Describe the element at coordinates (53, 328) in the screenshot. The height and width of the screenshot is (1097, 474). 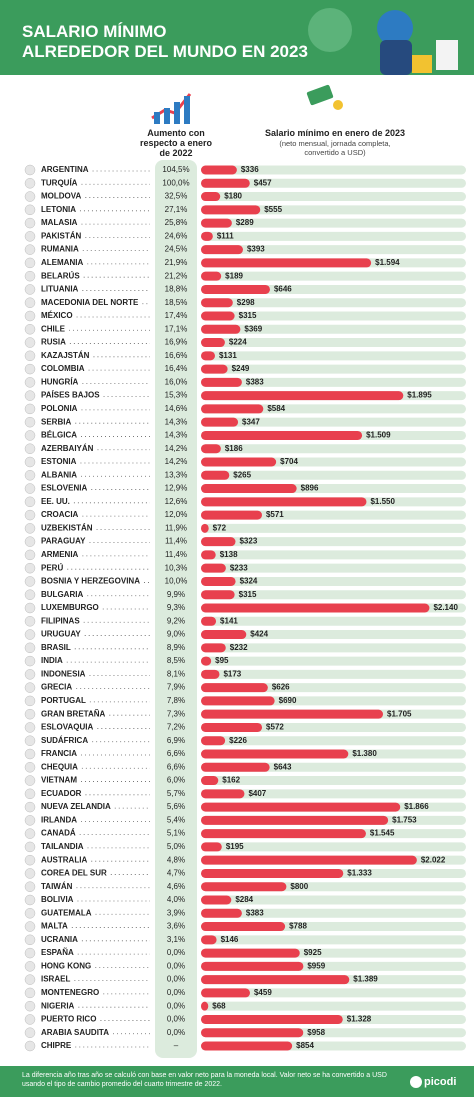
I see `category-label: CHILE` at that location.